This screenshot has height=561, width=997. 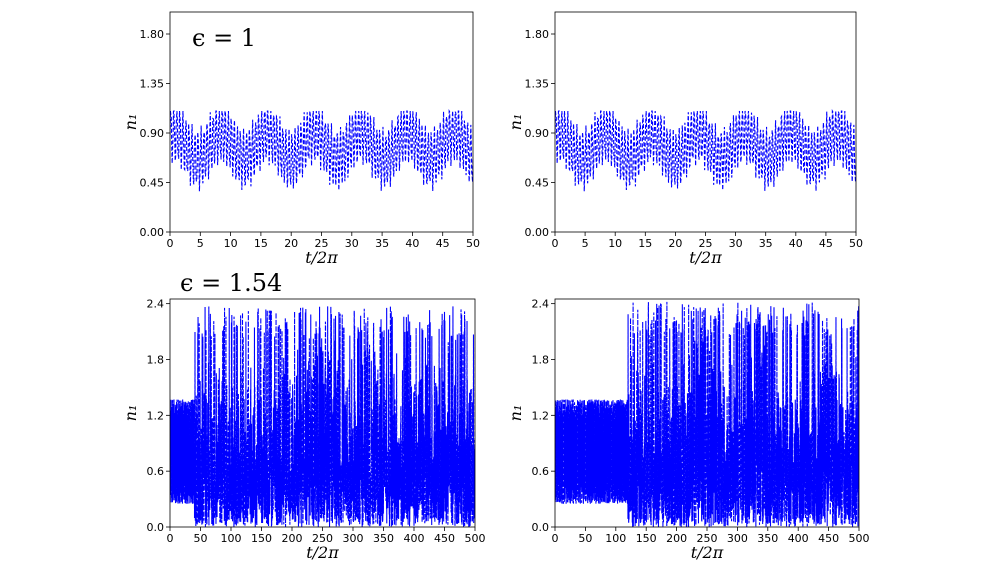 What do you see at coordinates (231, 283) in the screenshot?
I see `epsilon-annotation-bottom: ϵ = 1.54` at bounding box center [231, 283].